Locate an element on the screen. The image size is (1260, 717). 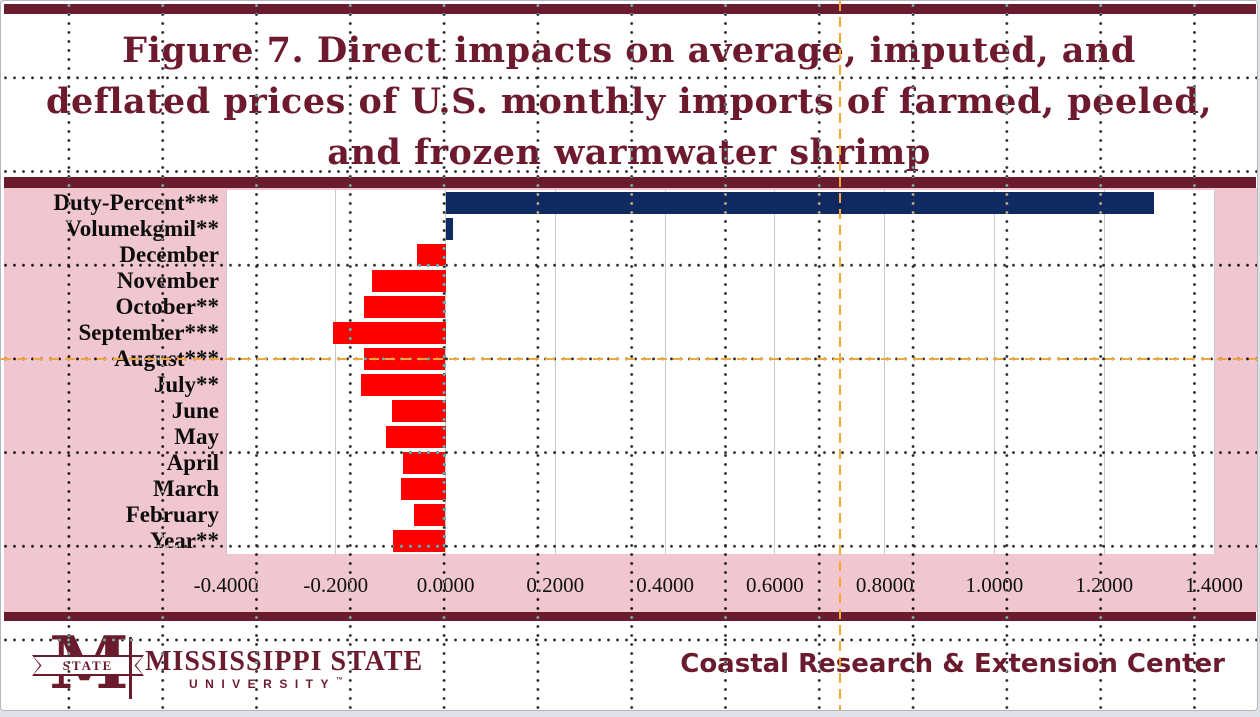
msu-logo: M STATE is located at coordinates (88, 664).